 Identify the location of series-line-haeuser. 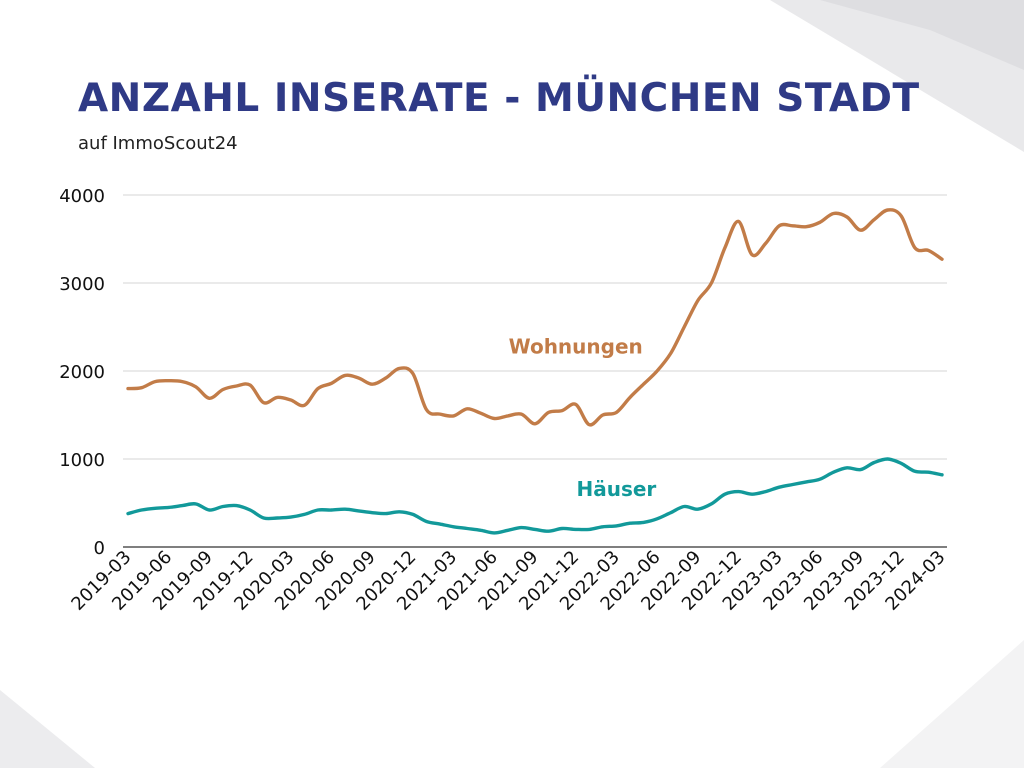
(535, 496).